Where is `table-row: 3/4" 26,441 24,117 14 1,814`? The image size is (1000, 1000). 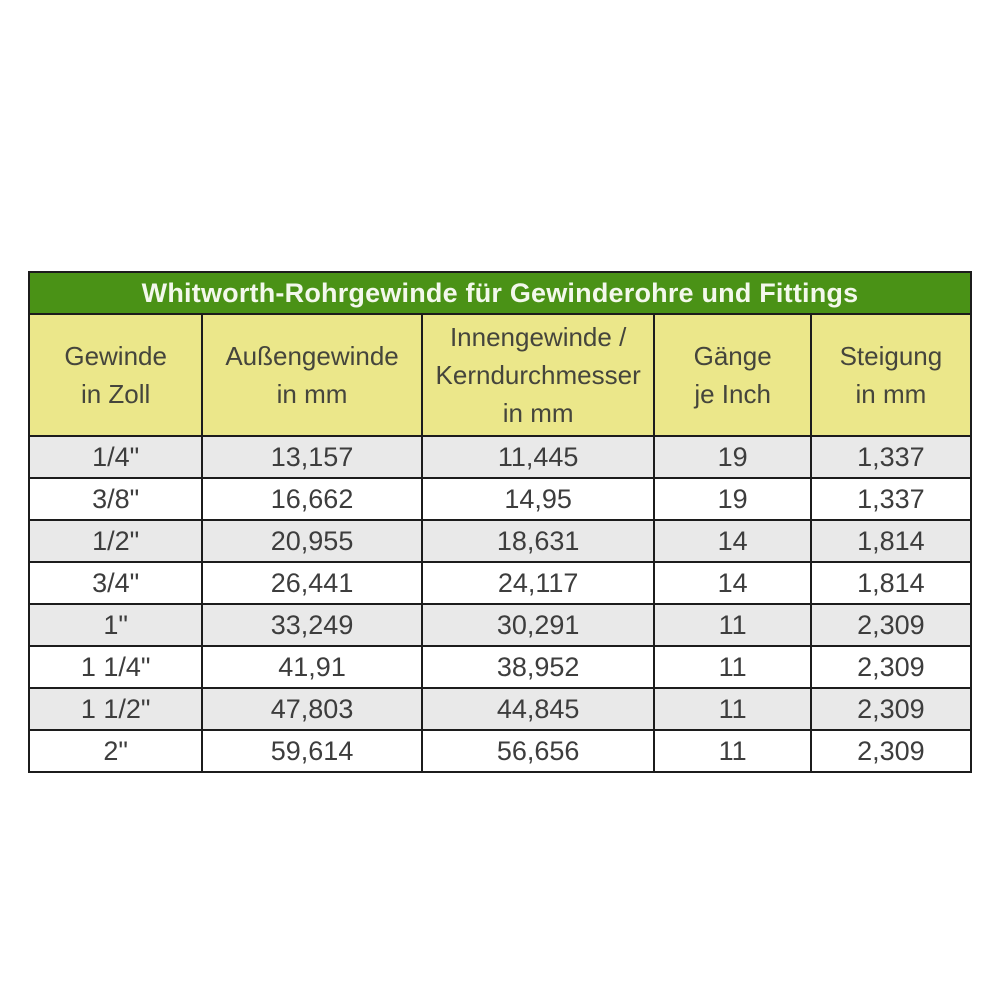
table-row: 3/4" 26,441 24,117 14 1,814 is located at coordinates (500, 583).